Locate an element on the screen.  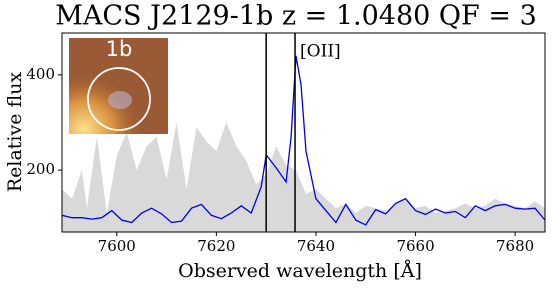
x-axis-label: Observed wavelength [Å] is located at coordinates (300, 271).